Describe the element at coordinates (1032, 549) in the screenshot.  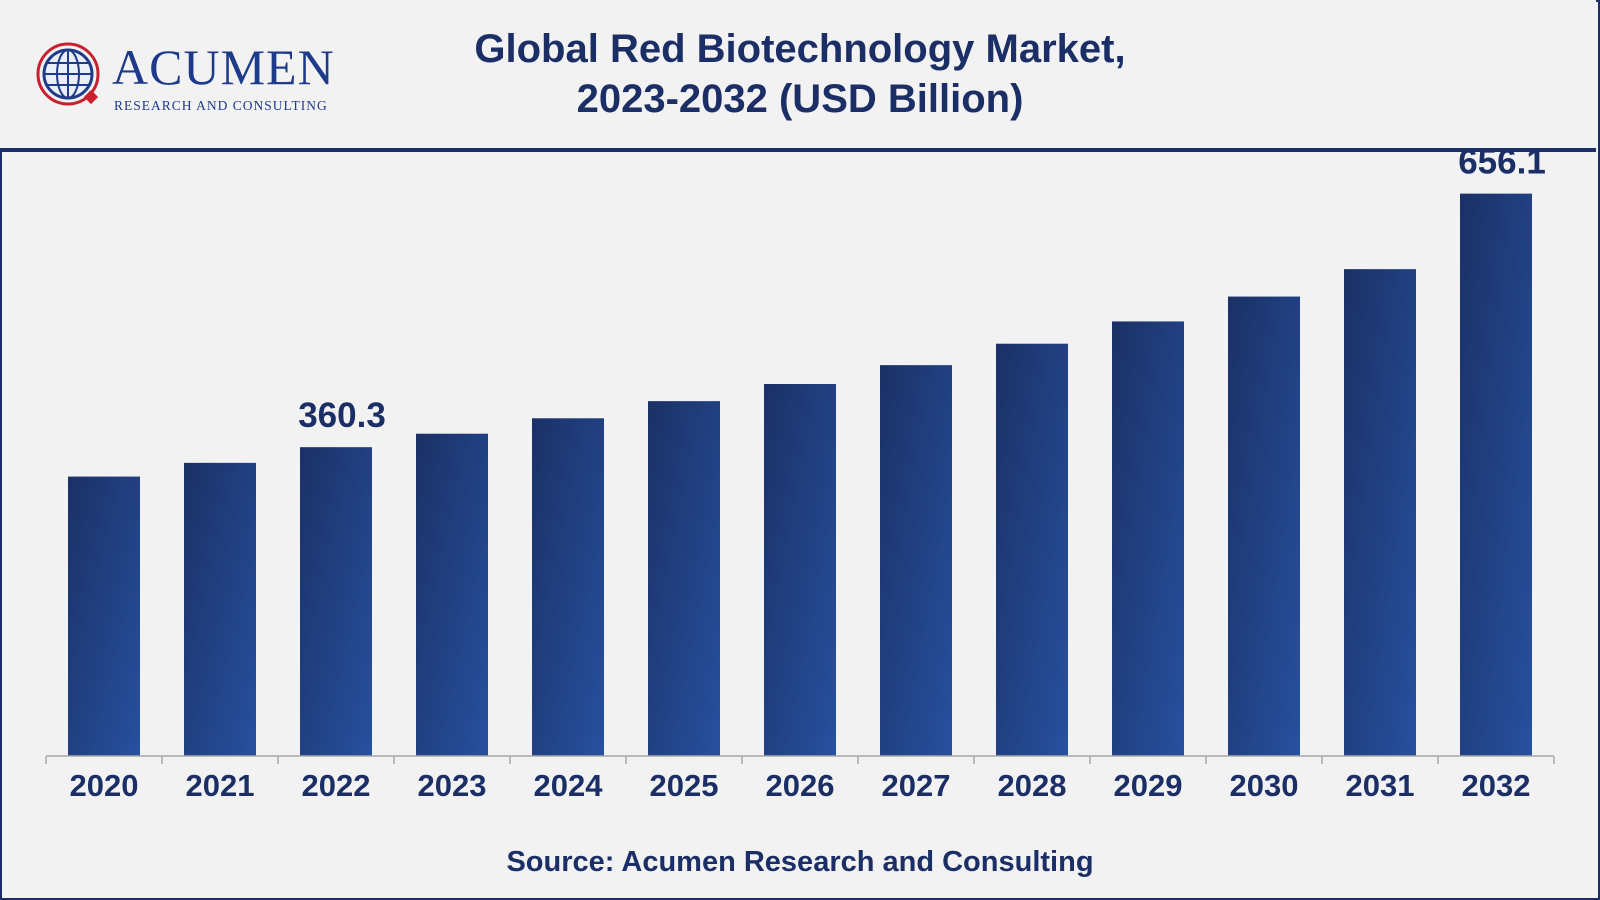
I see `bar-2028` at that location.